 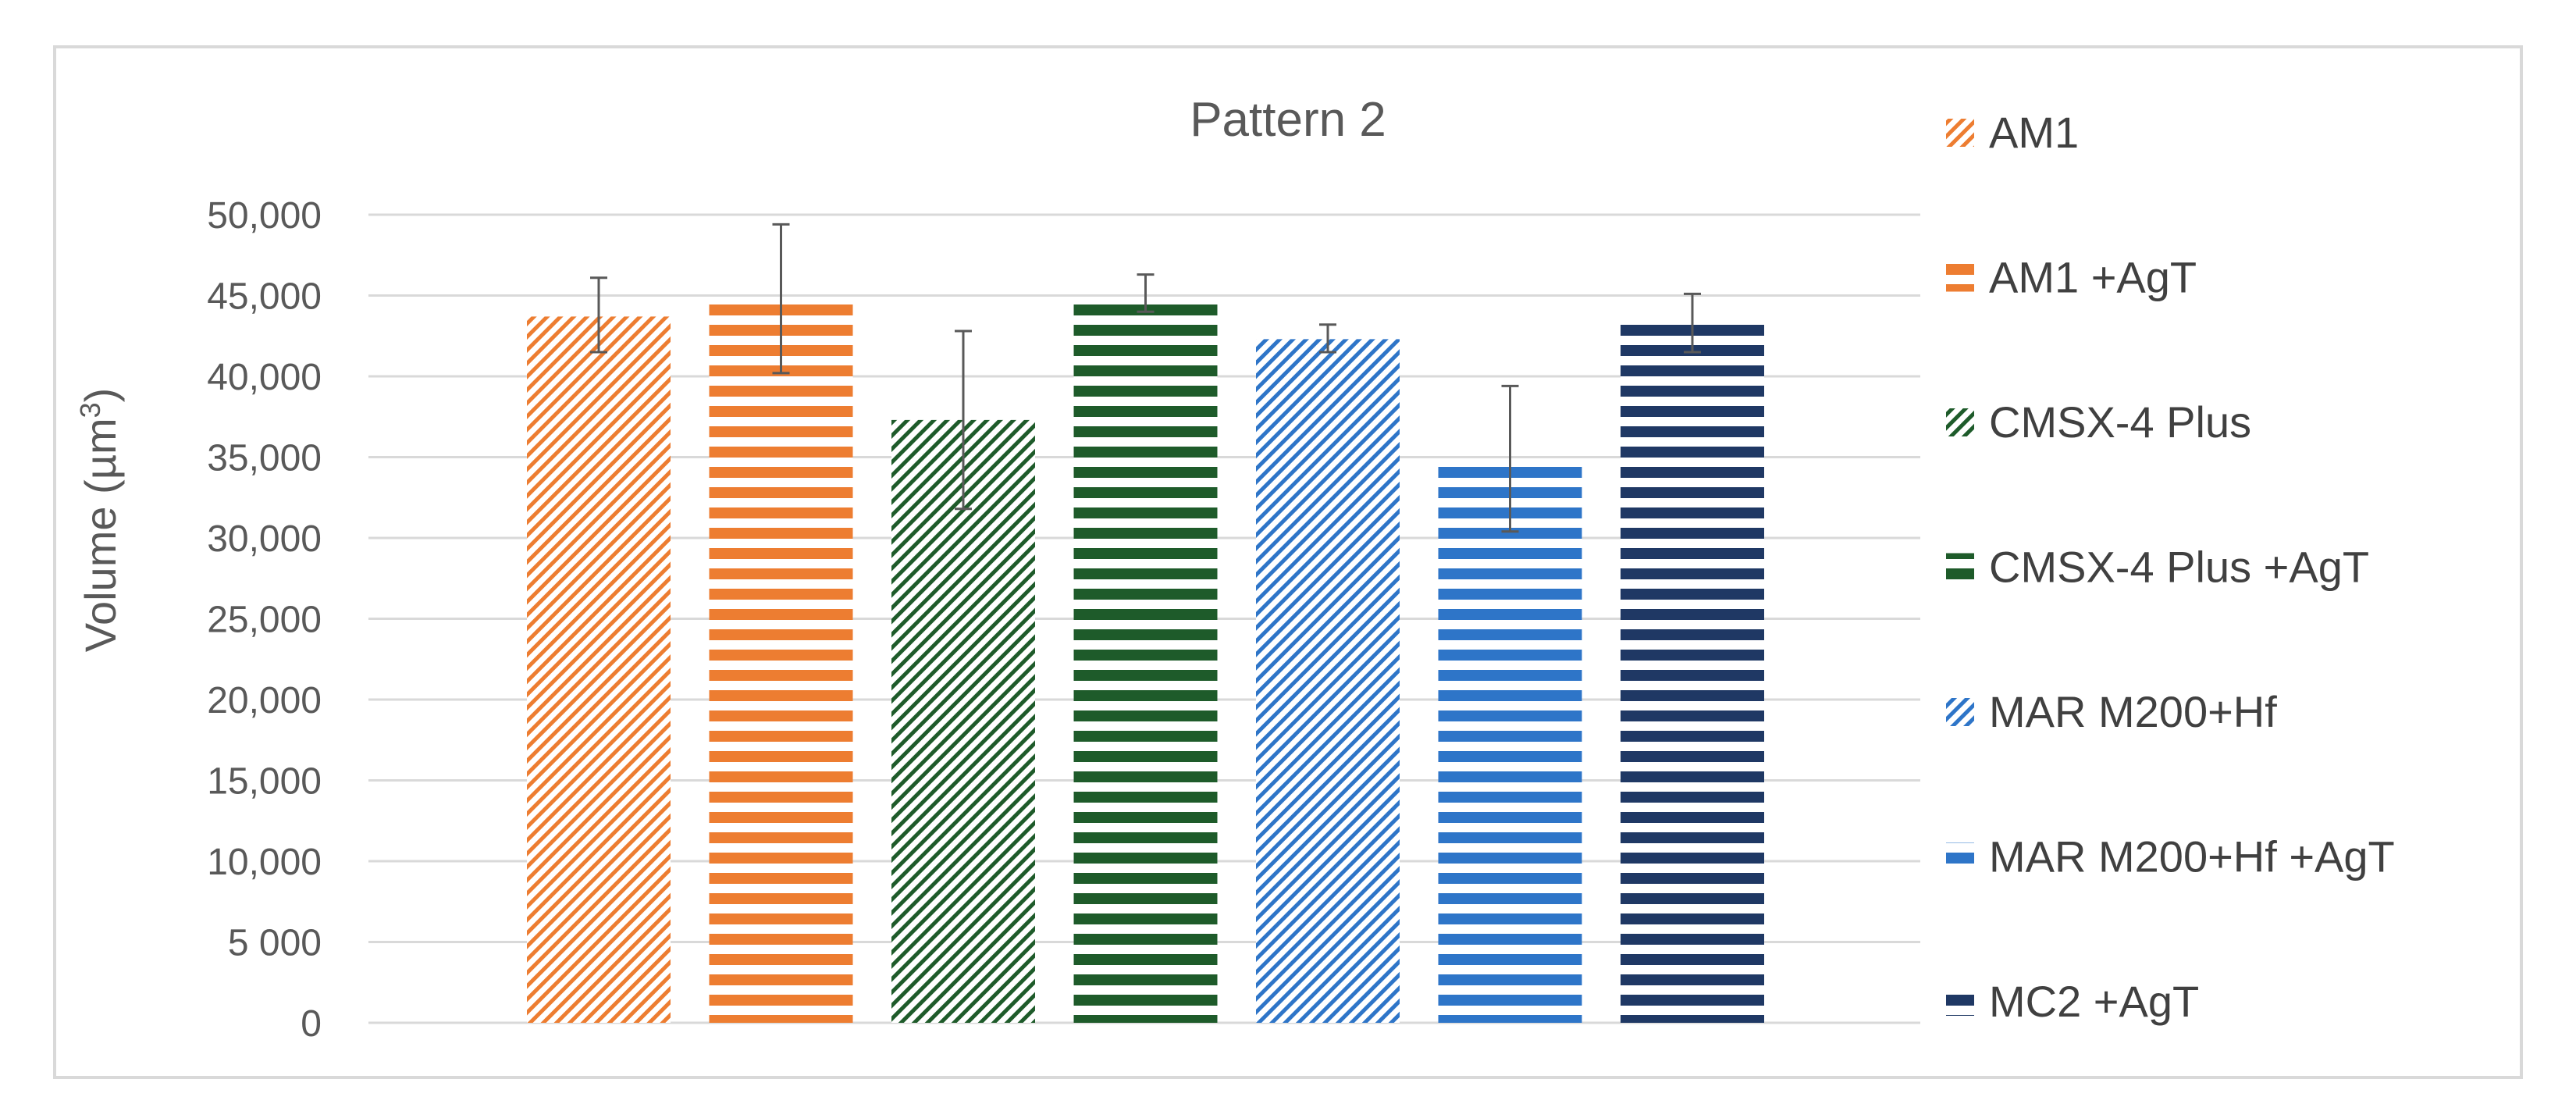 I want to click on legend-label: MAR M200+Hf, so click(x=2133, y=711).